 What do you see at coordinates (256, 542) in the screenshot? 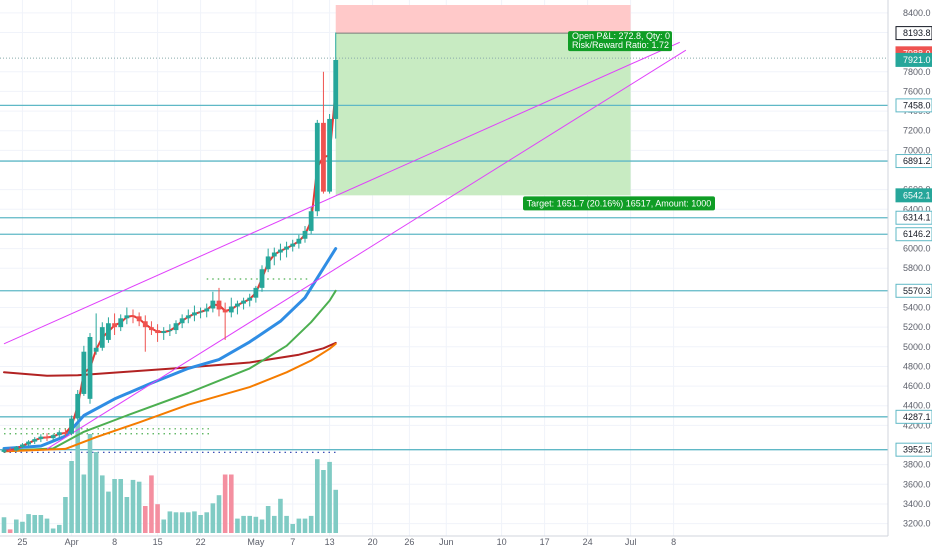
I see `time-tick-label: May` at bounding box center [256, 542].